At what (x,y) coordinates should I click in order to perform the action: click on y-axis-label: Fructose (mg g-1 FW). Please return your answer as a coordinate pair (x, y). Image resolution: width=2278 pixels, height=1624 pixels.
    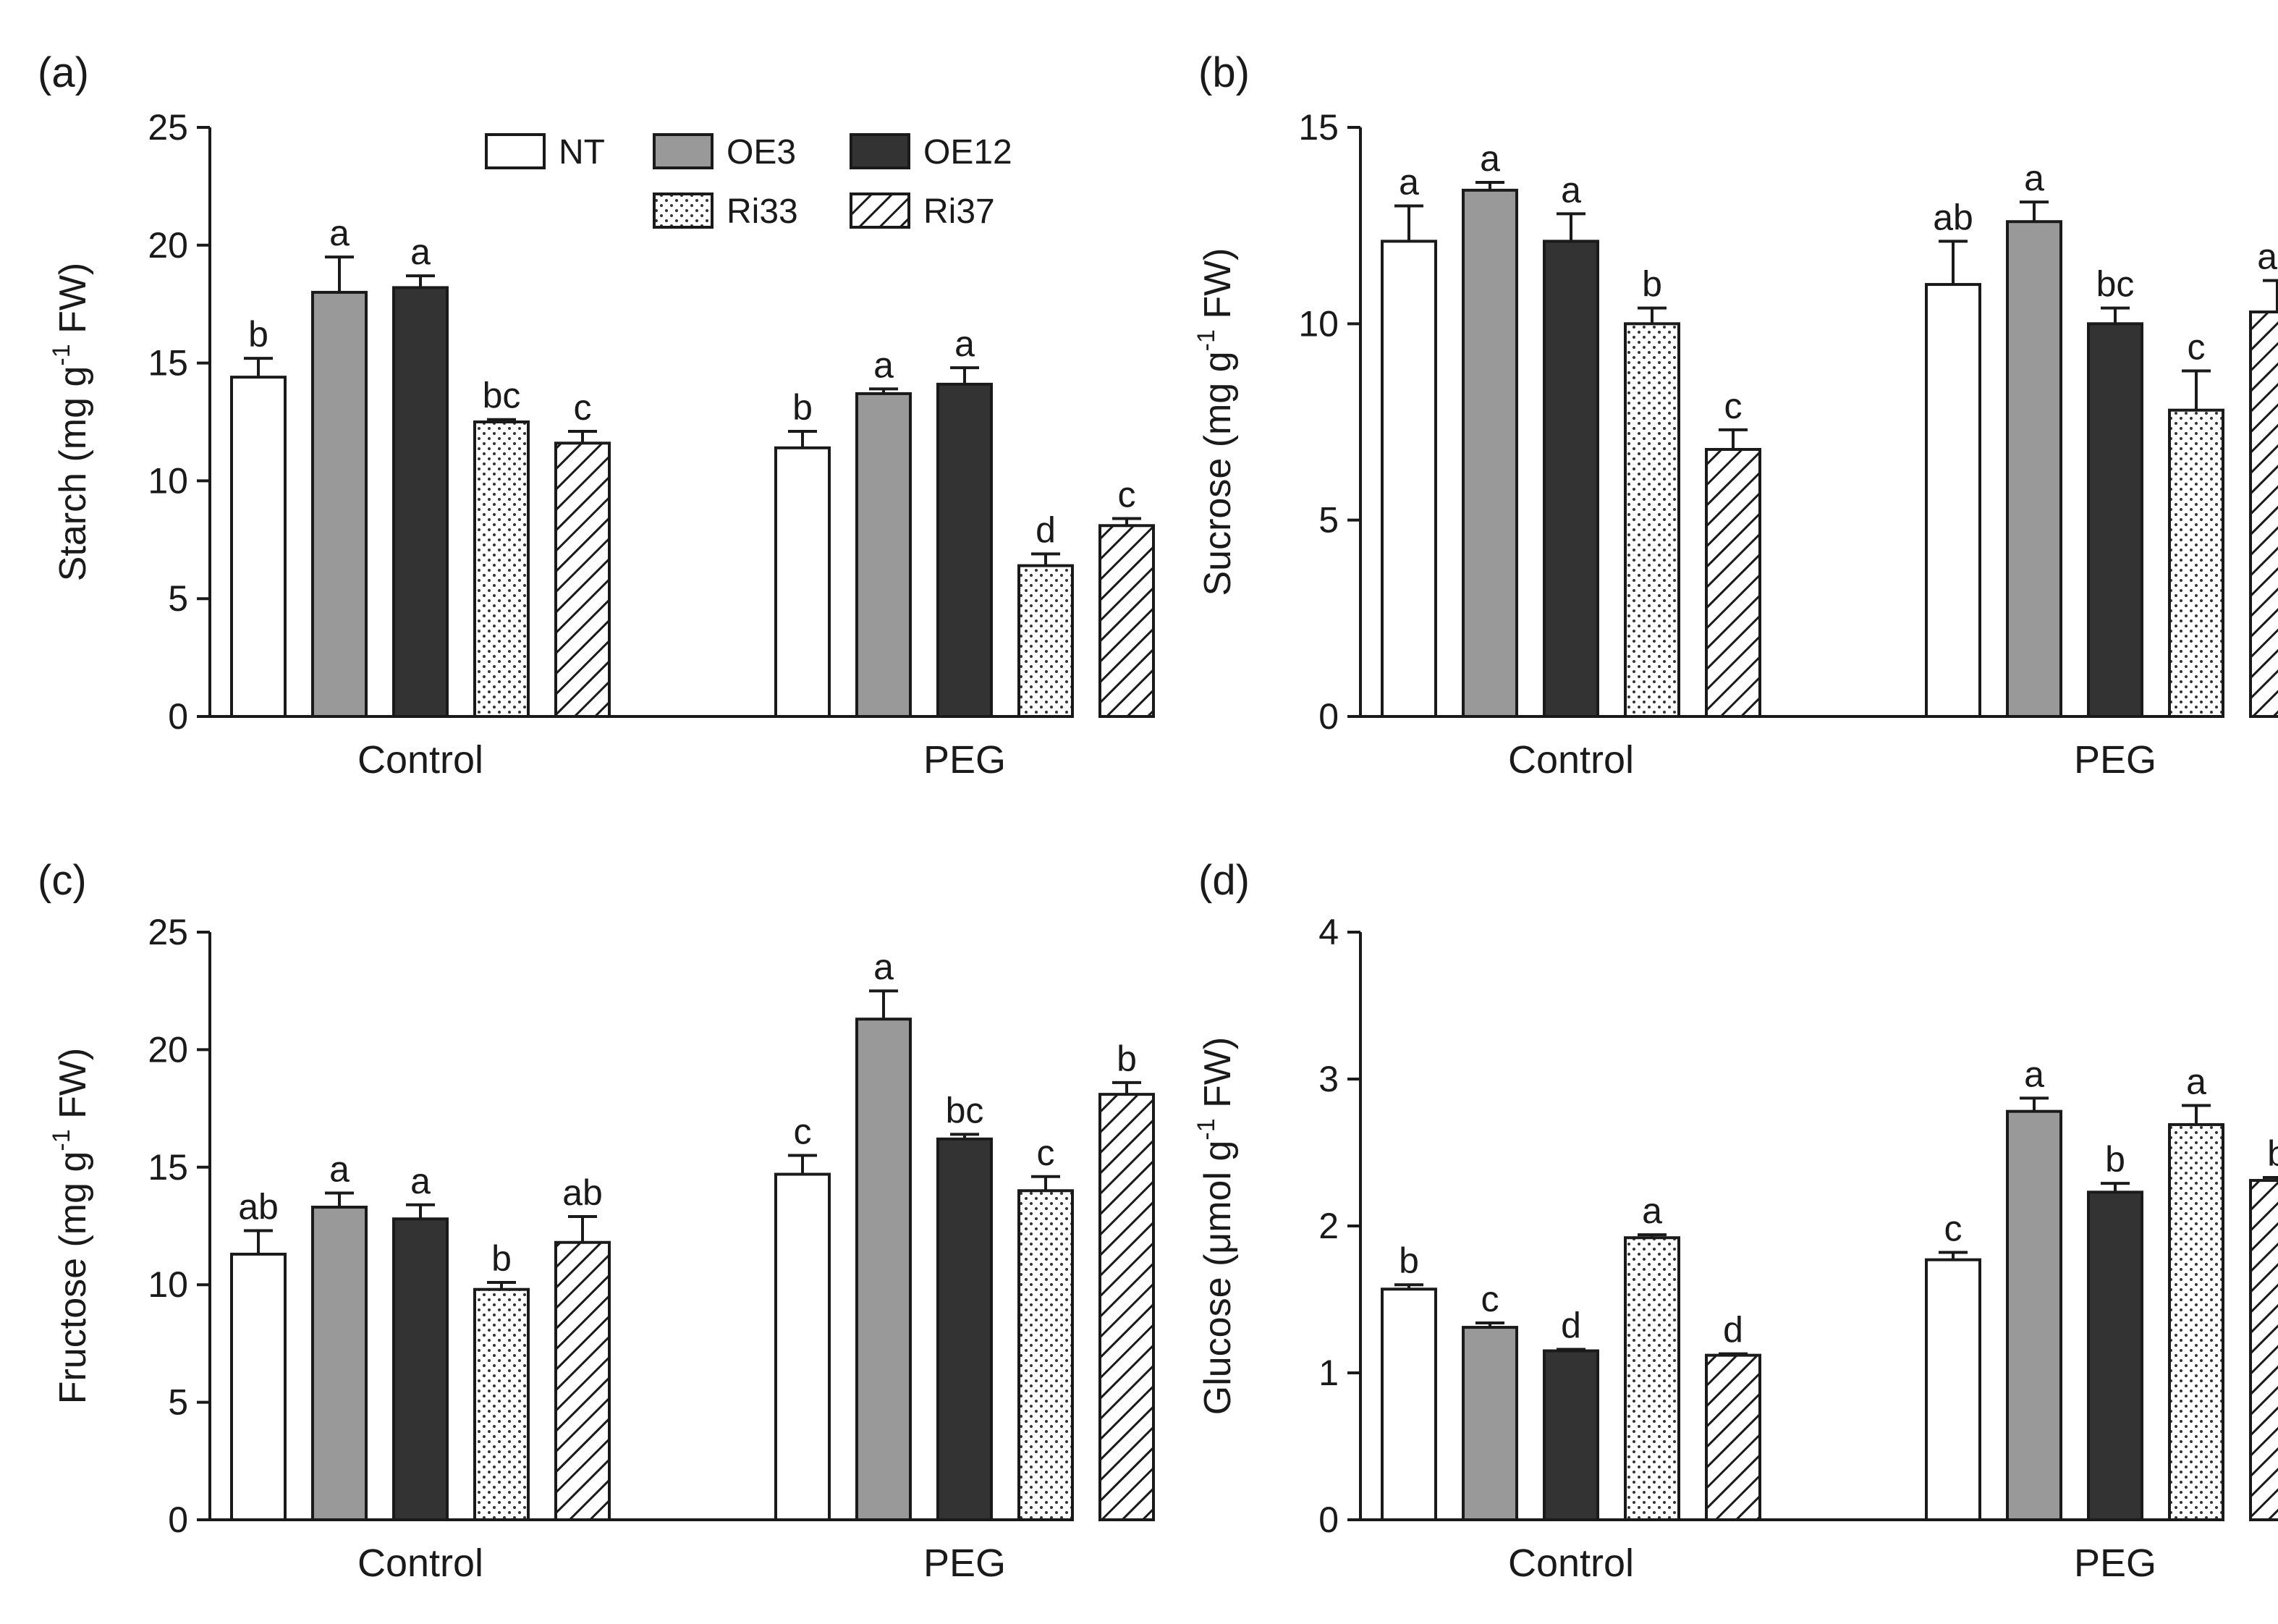
    Looking at the image, I should click on (71, 1226).